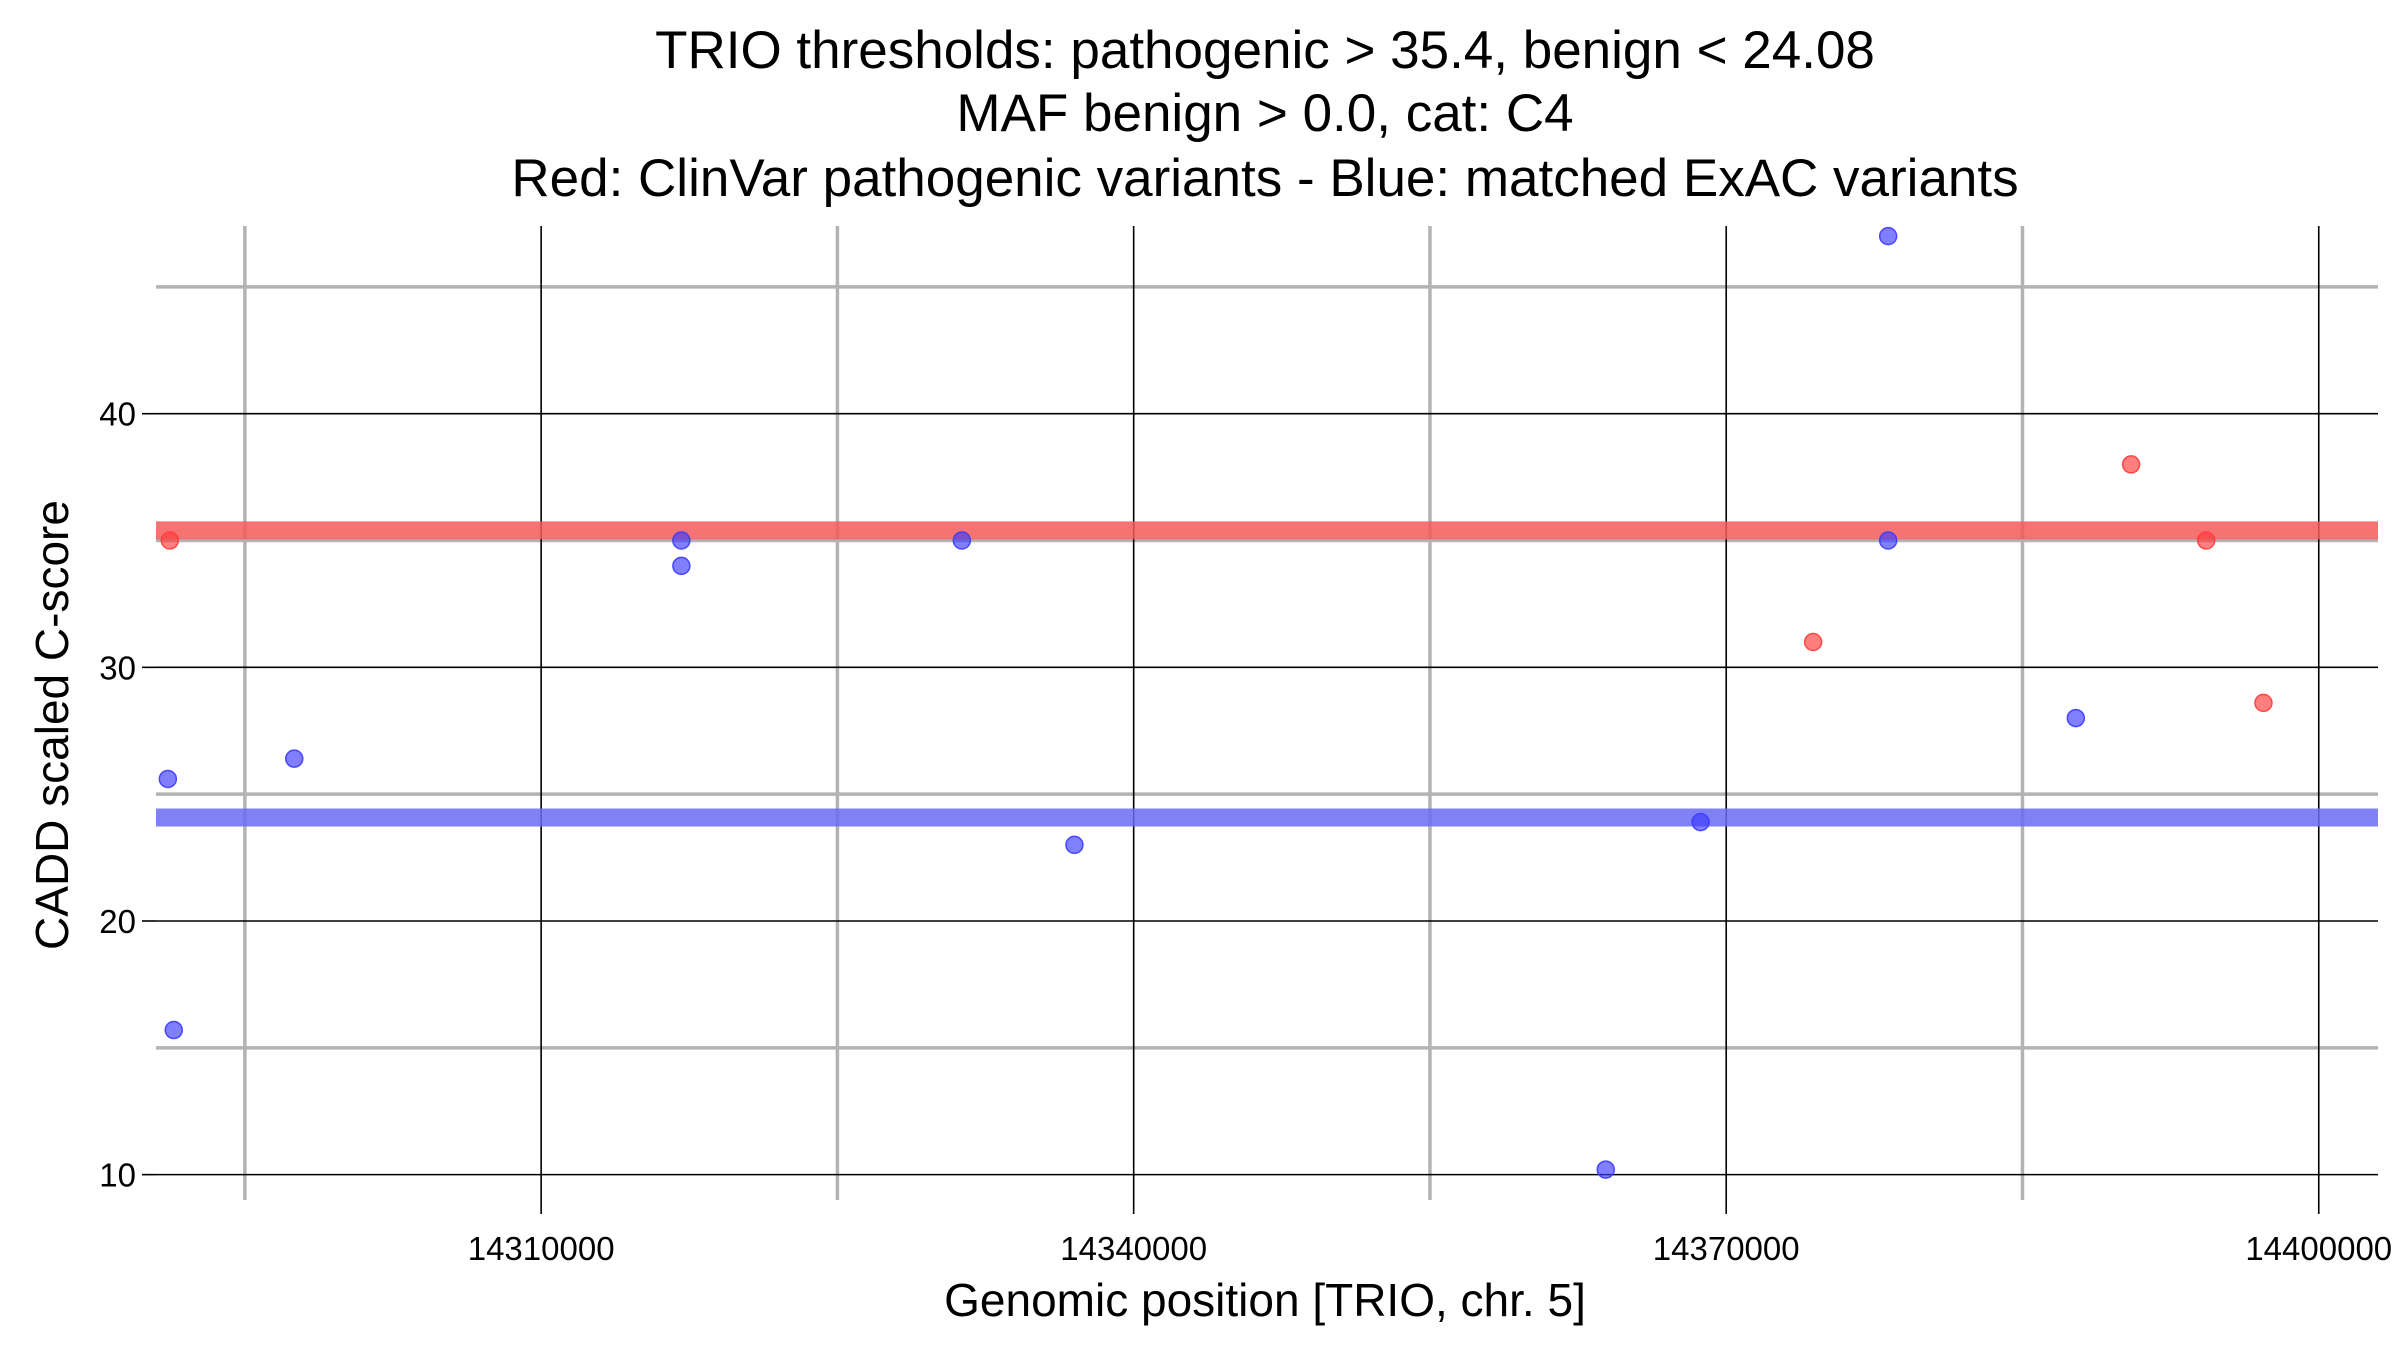  What do you see at coordinates (2318, 1248) in the screenshot?
I see `x-tick-label: 14400000` at bounding box center [2318, 1248].